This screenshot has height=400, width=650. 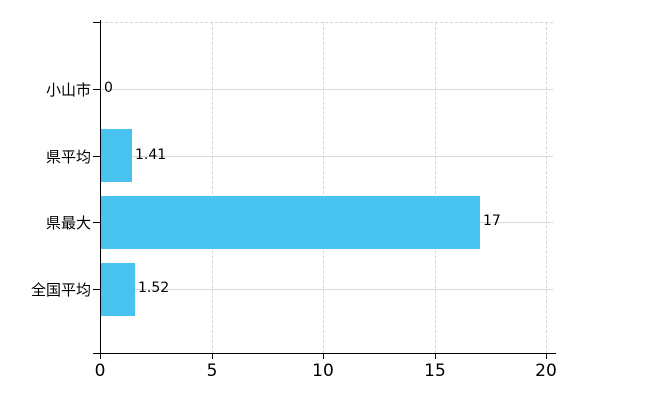 What do you see at coordinates (100, 189) in the screenshot?
I see `y-axis-line` at bounding box center [100, 189].